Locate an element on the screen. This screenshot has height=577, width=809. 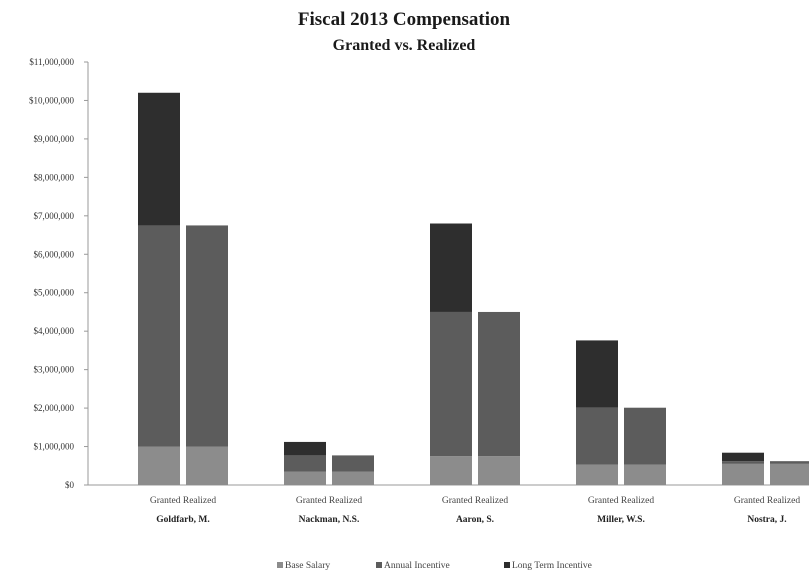
group-label: Nostra, J. is located at coordinates (766, 520).